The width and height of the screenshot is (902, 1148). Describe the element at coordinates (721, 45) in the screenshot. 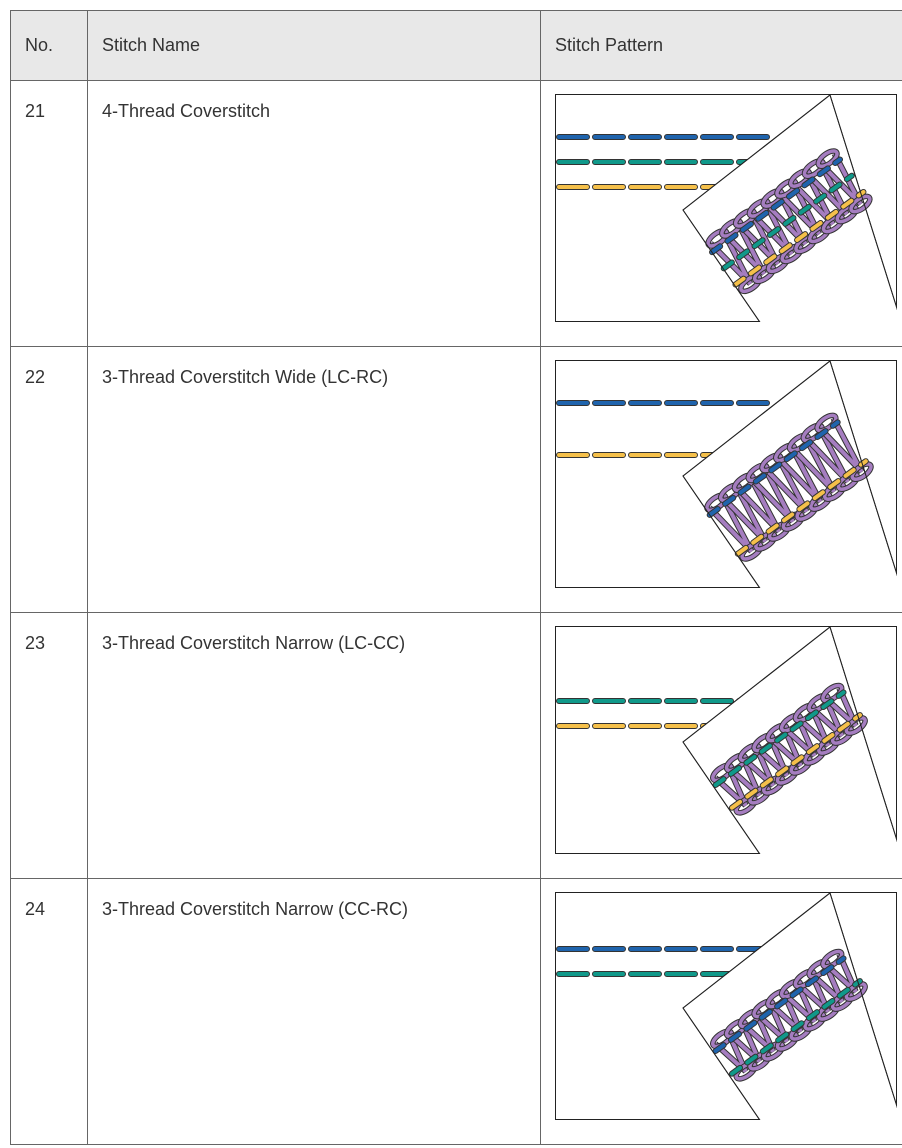

I see `header-cell: Stitch Pattern` at that location.